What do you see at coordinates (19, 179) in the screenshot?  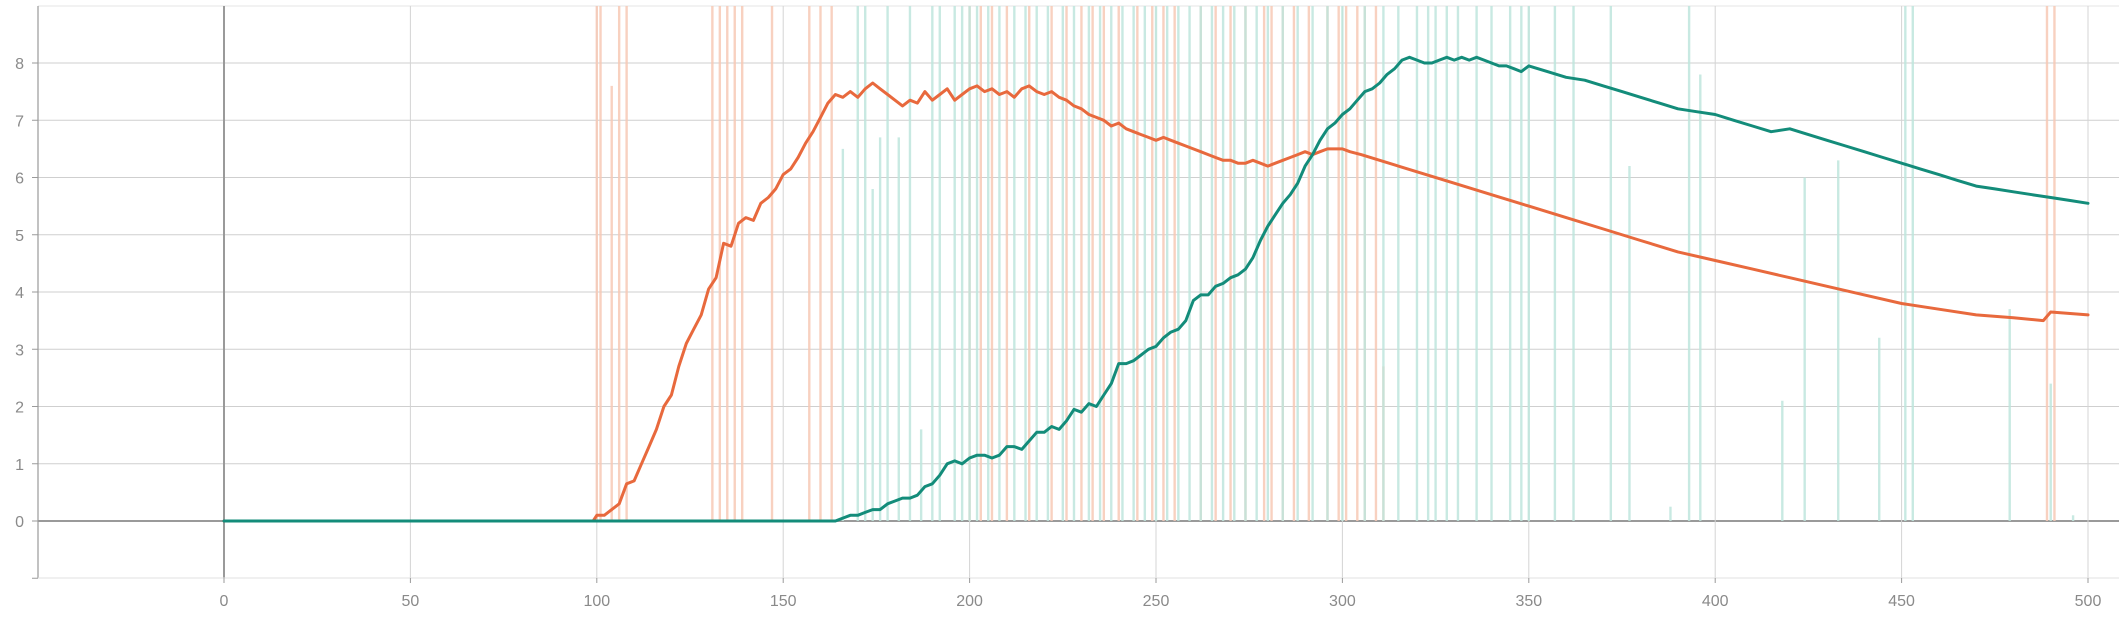 I see `y-tick-label: 6` at bounding box center [19, 179].